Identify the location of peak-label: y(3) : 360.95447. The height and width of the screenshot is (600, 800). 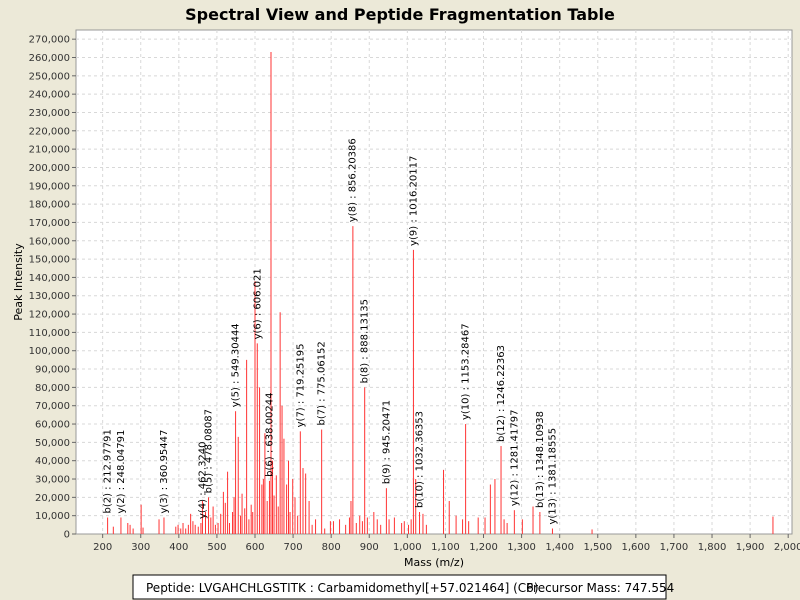
(164, 472).